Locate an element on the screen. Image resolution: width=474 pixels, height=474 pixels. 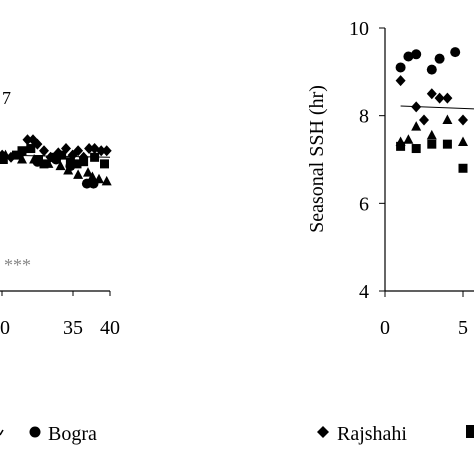
left-data-points is located at coordinates (56, 161).